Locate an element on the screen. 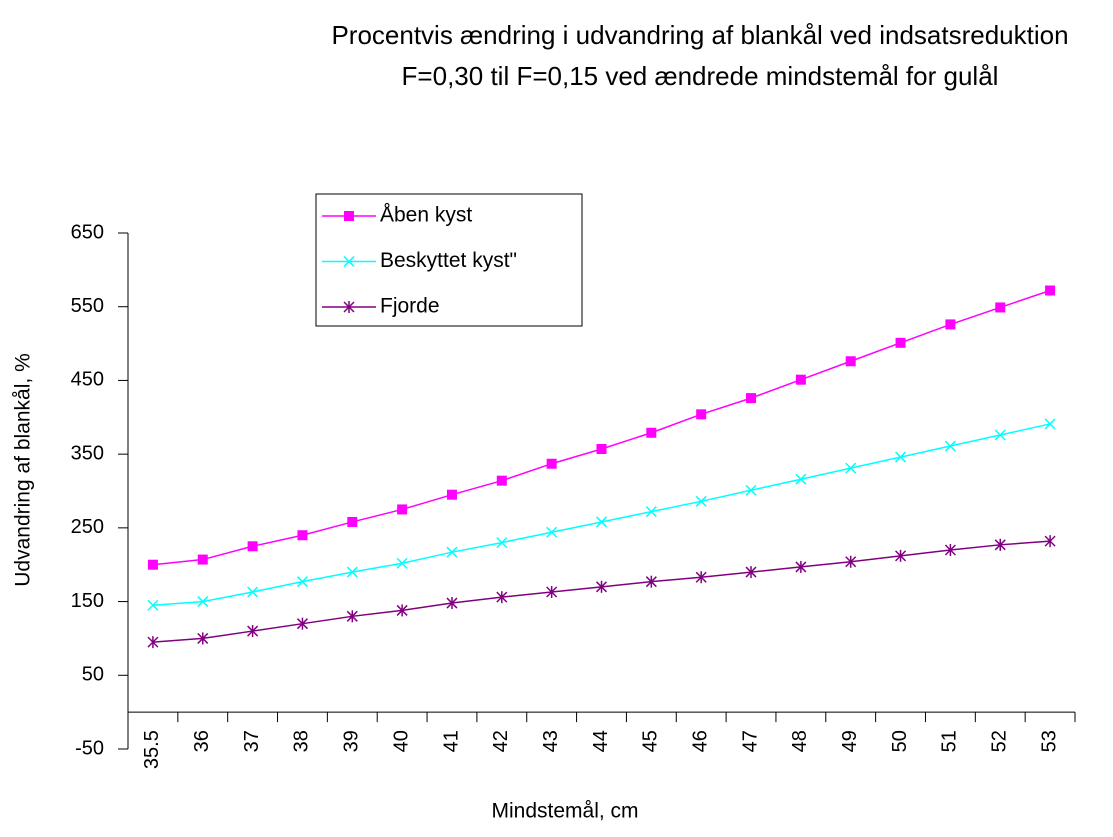  y-tick-label: 650 is located at coordinates (87, 232).